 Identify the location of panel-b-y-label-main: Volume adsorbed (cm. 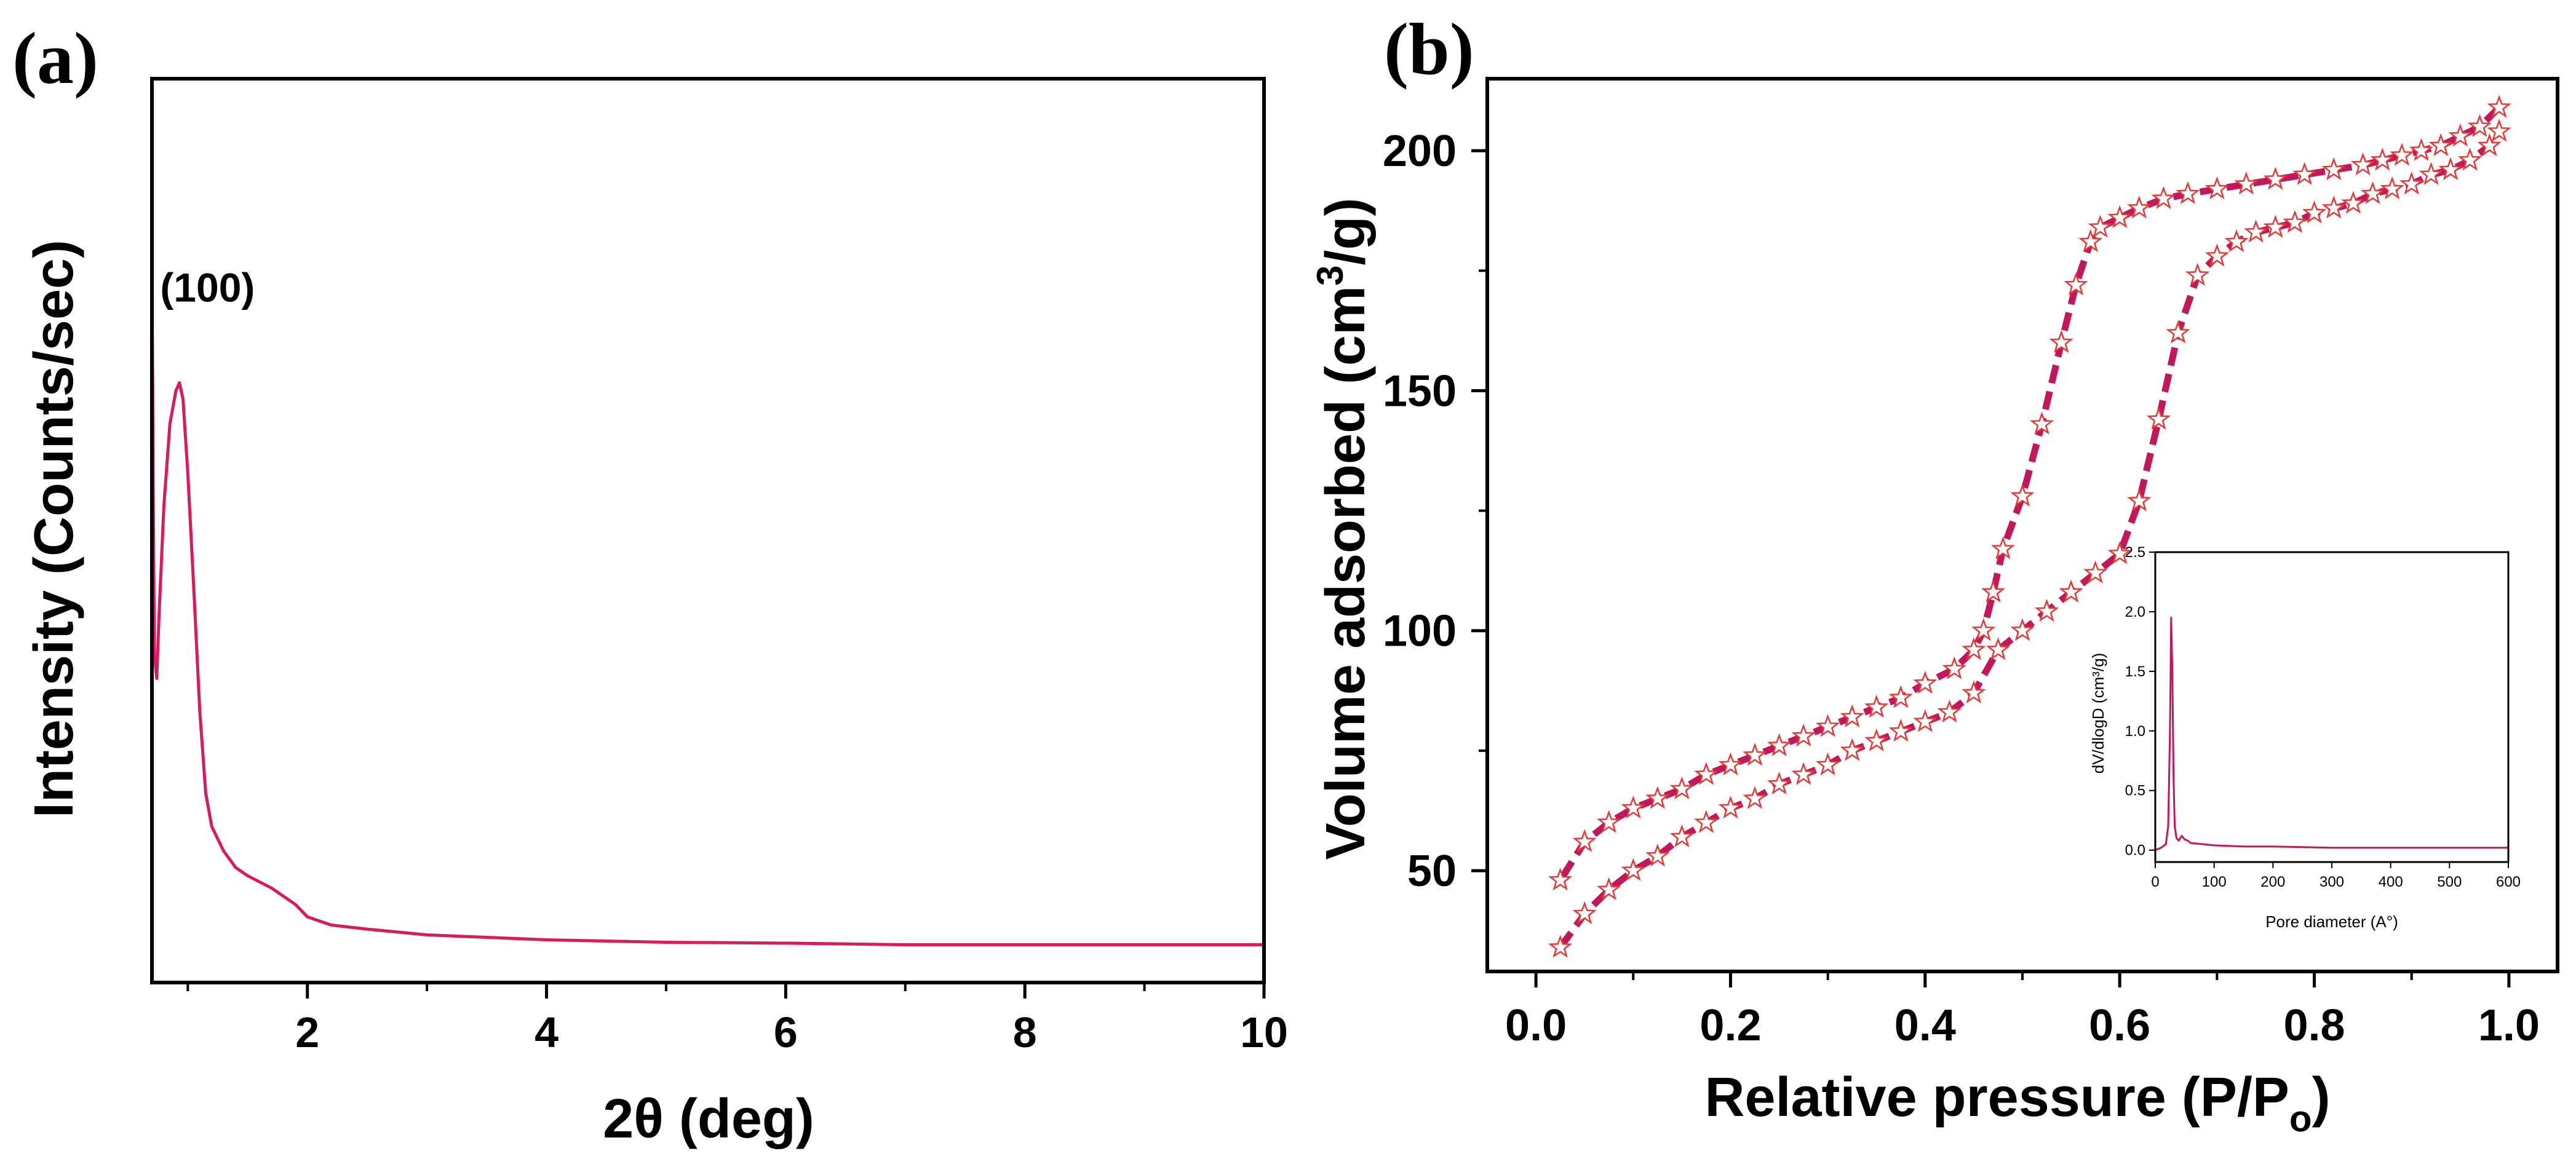
(1346, 573).